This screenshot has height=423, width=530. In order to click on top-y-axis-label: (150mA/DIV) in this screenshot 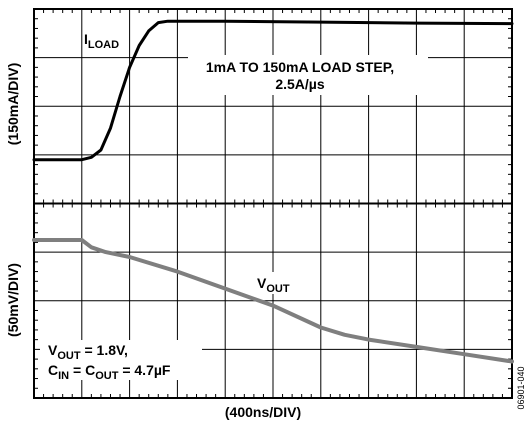, I will do `click(13, 104)`.